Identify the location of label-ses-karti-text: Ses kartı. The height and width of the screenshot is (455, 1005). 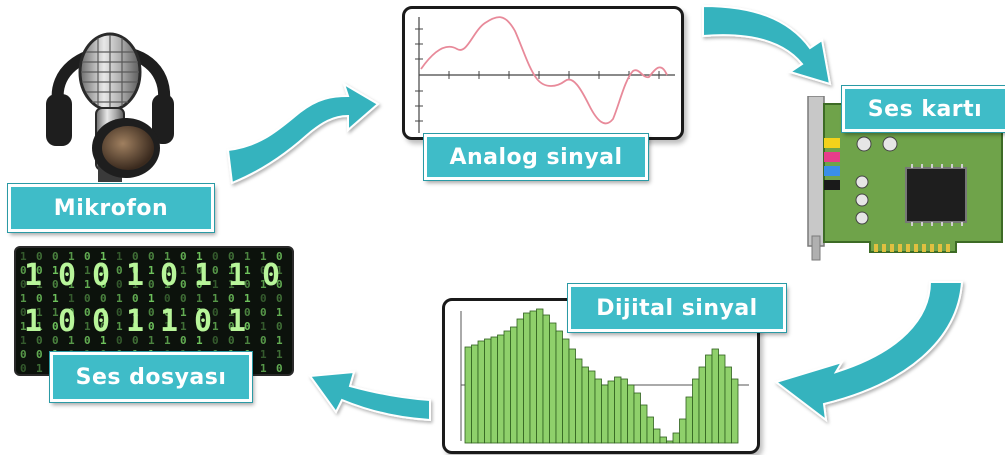
(925, 109).